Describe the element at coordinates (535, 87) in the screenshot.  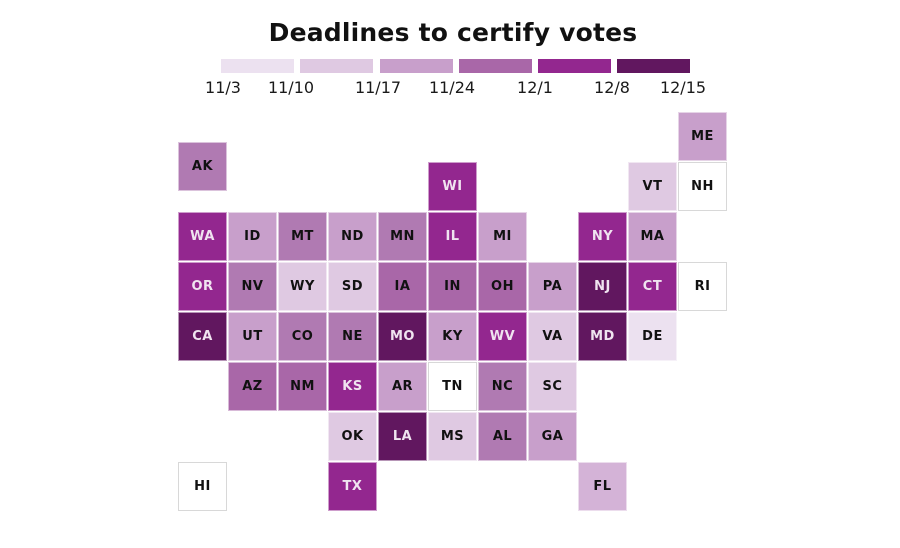
I see `legend-tick-label: 12/1` at that location.